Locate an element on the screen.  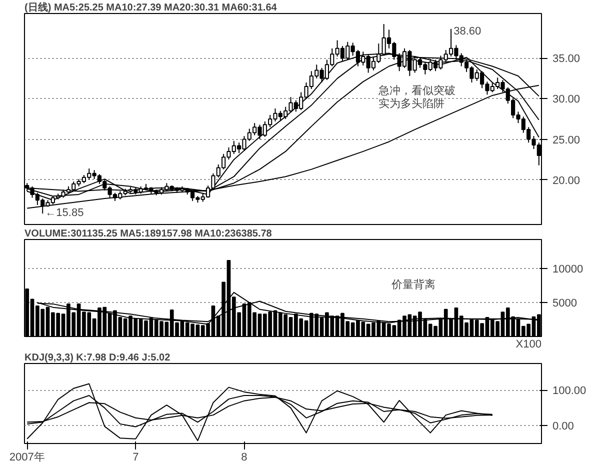
x-tick-label: 7 is located at coordinates (135, 458).